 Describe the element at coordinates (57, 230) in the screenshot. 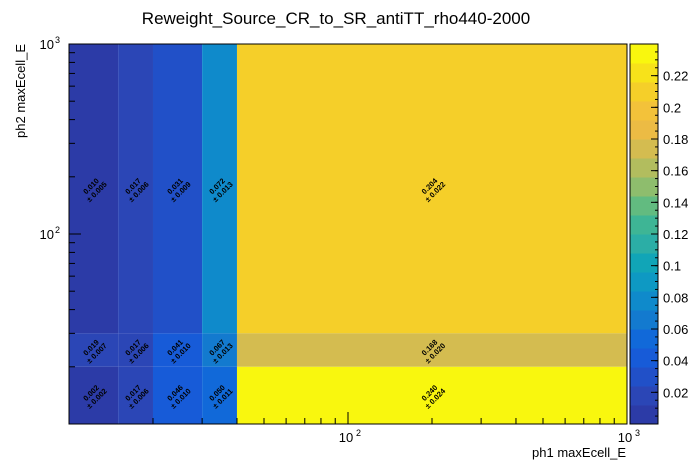

I see `y-tick-exponent: 2` at that location.